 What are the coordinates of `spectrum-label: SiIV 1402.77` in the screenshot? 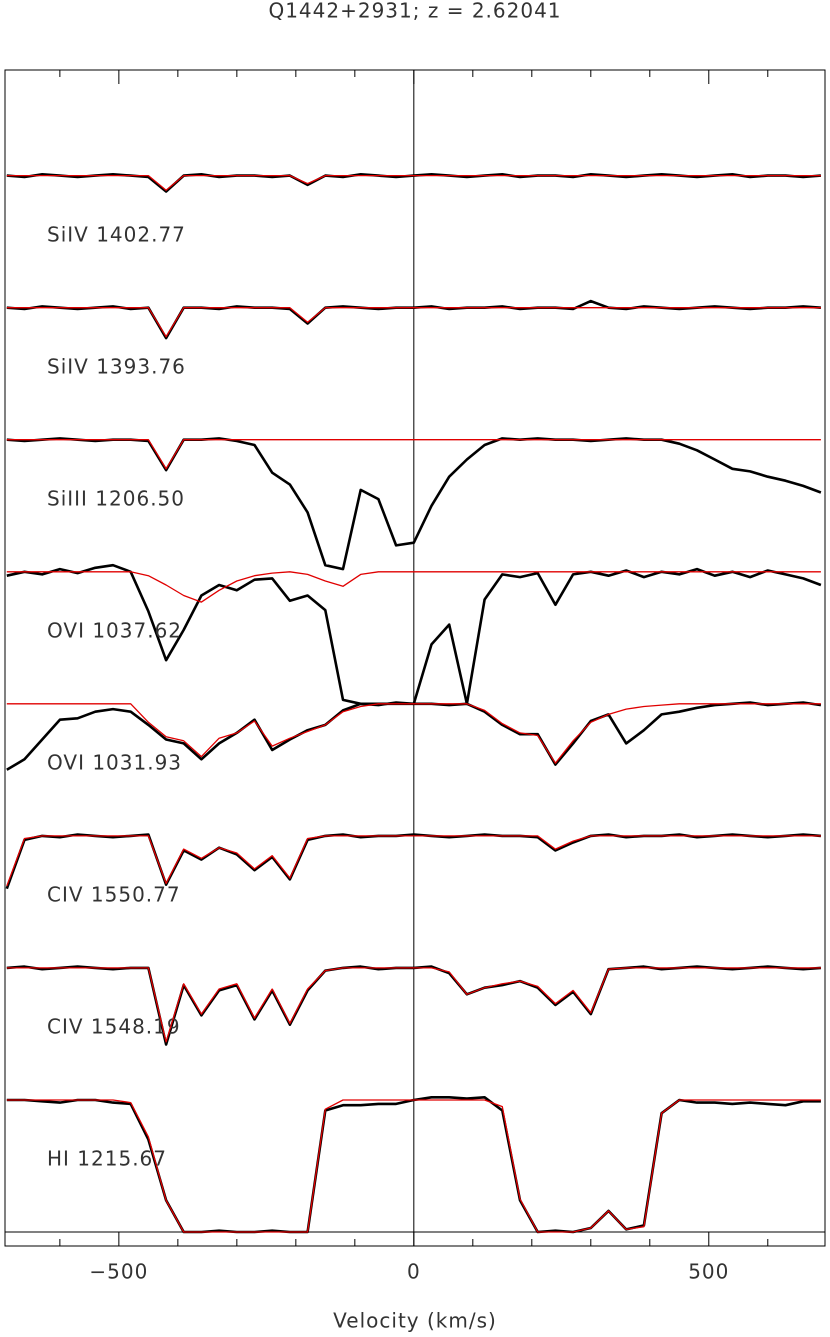 It's located at (116, 235).